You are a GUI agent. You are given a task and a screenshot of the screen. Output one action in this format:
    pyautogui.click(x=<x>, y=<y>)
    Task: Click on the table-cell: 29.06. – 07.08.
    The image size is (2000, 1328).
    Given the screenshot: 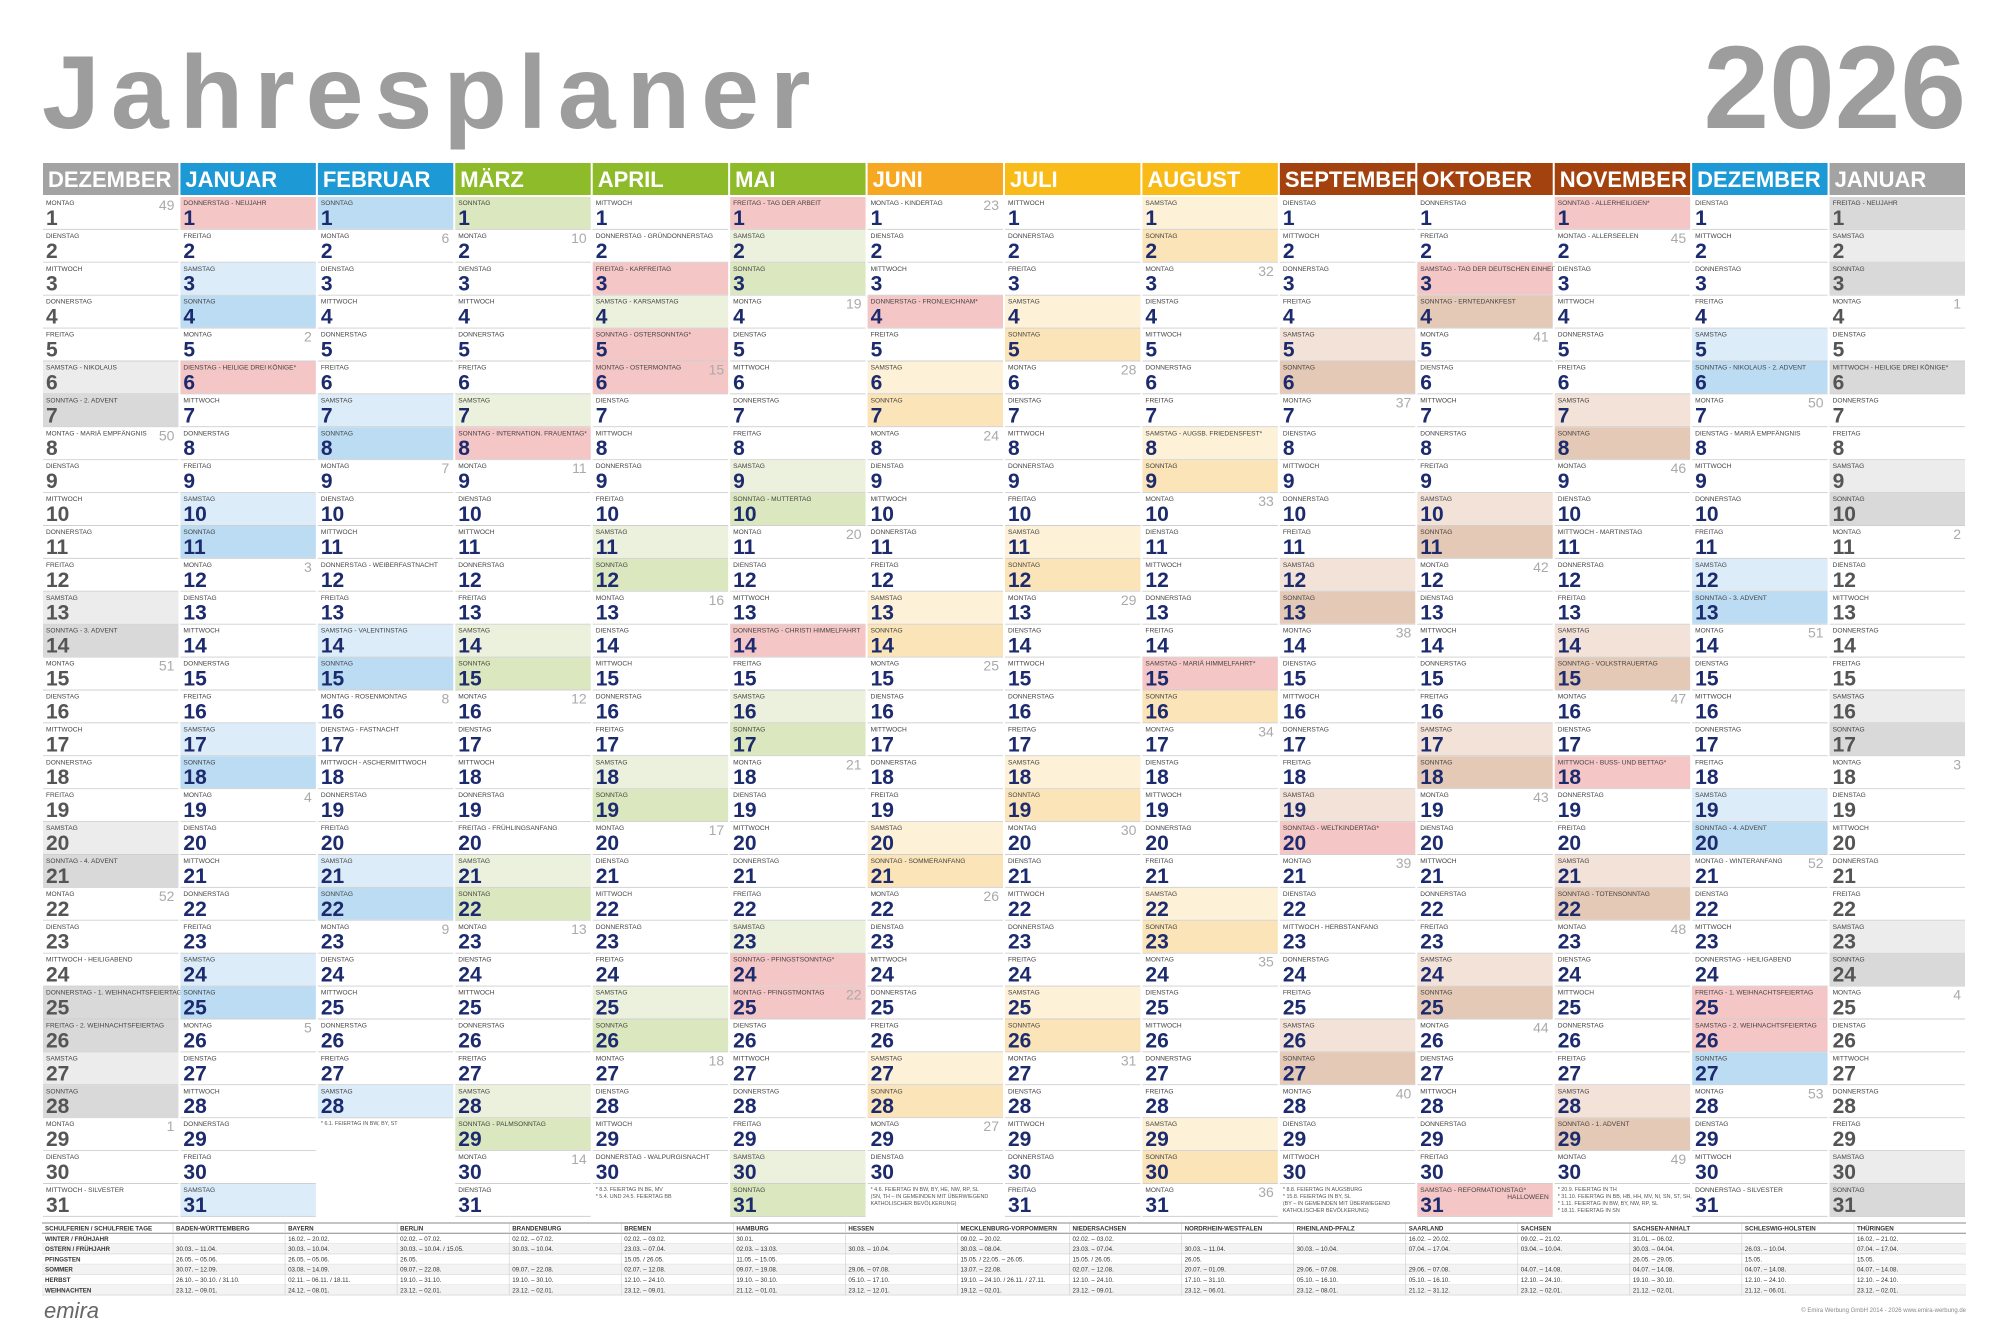 What is the action you would take?
    pyautogui.click(x=1430, y=1270)
    